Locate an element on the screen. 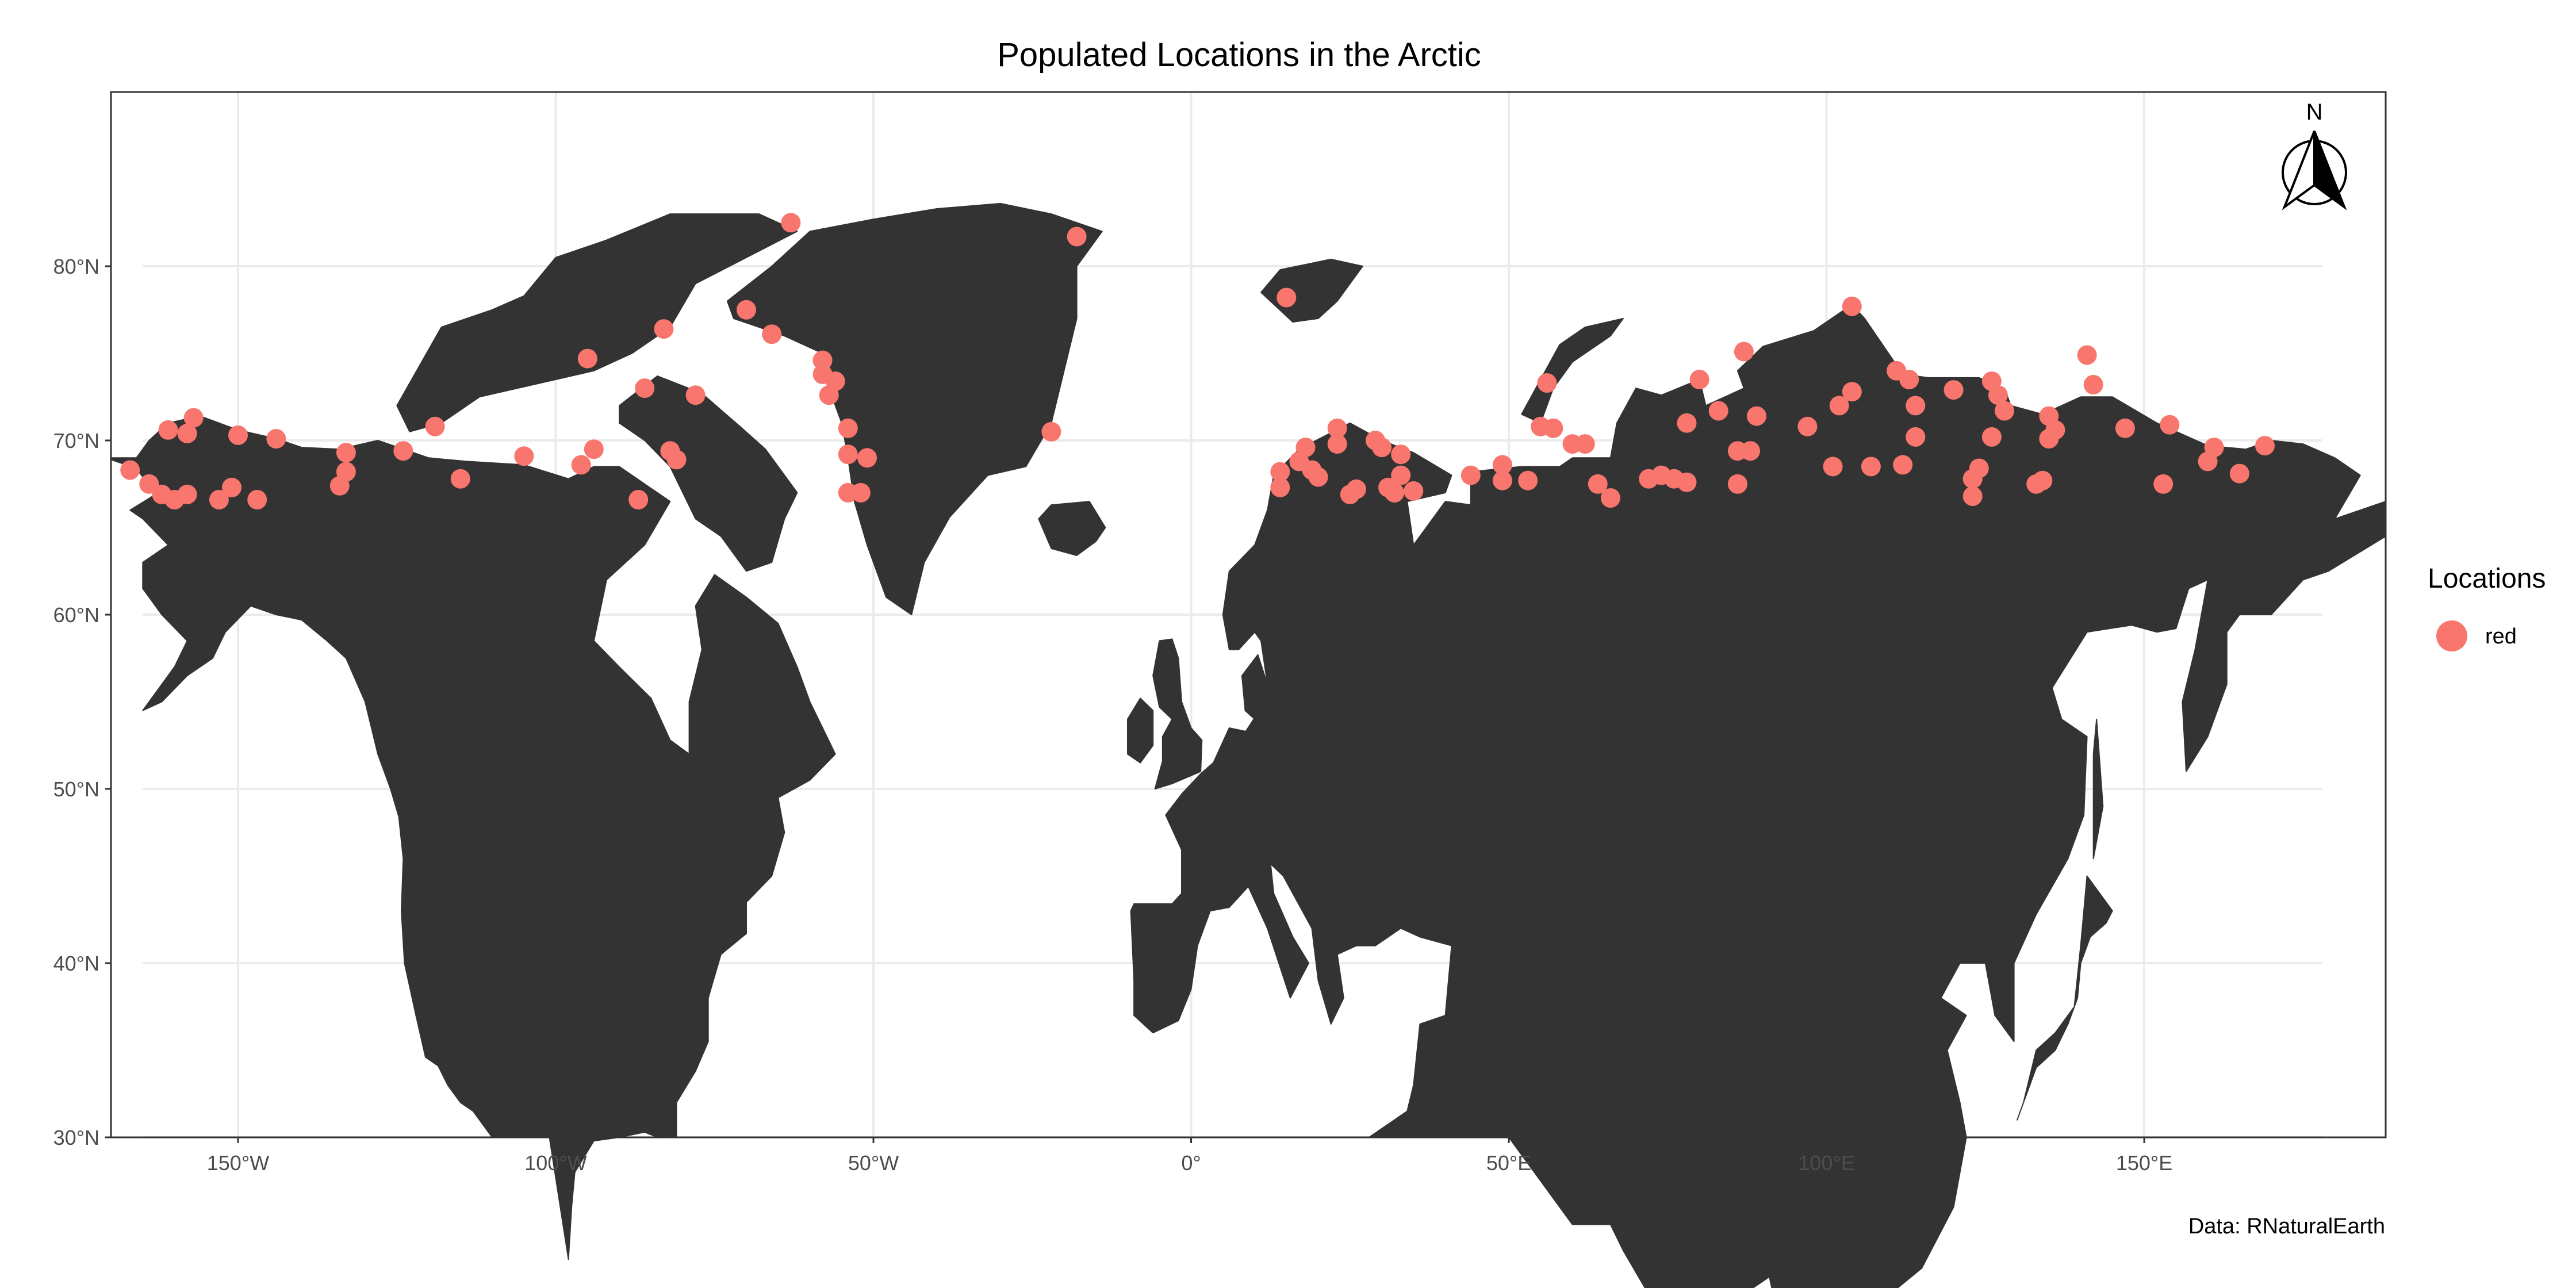 This screenshot has width=2576, height=1288. land-iceland is located at coordinates (1072, 528).